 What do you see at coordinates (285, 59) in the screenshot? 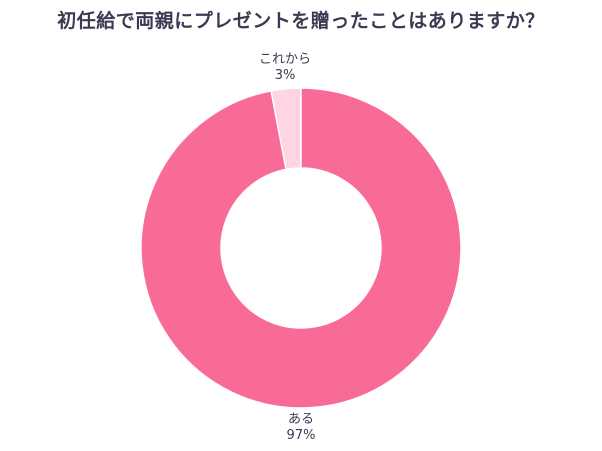
I see `slice-category-label: これから` at bounding box center [285, 59].